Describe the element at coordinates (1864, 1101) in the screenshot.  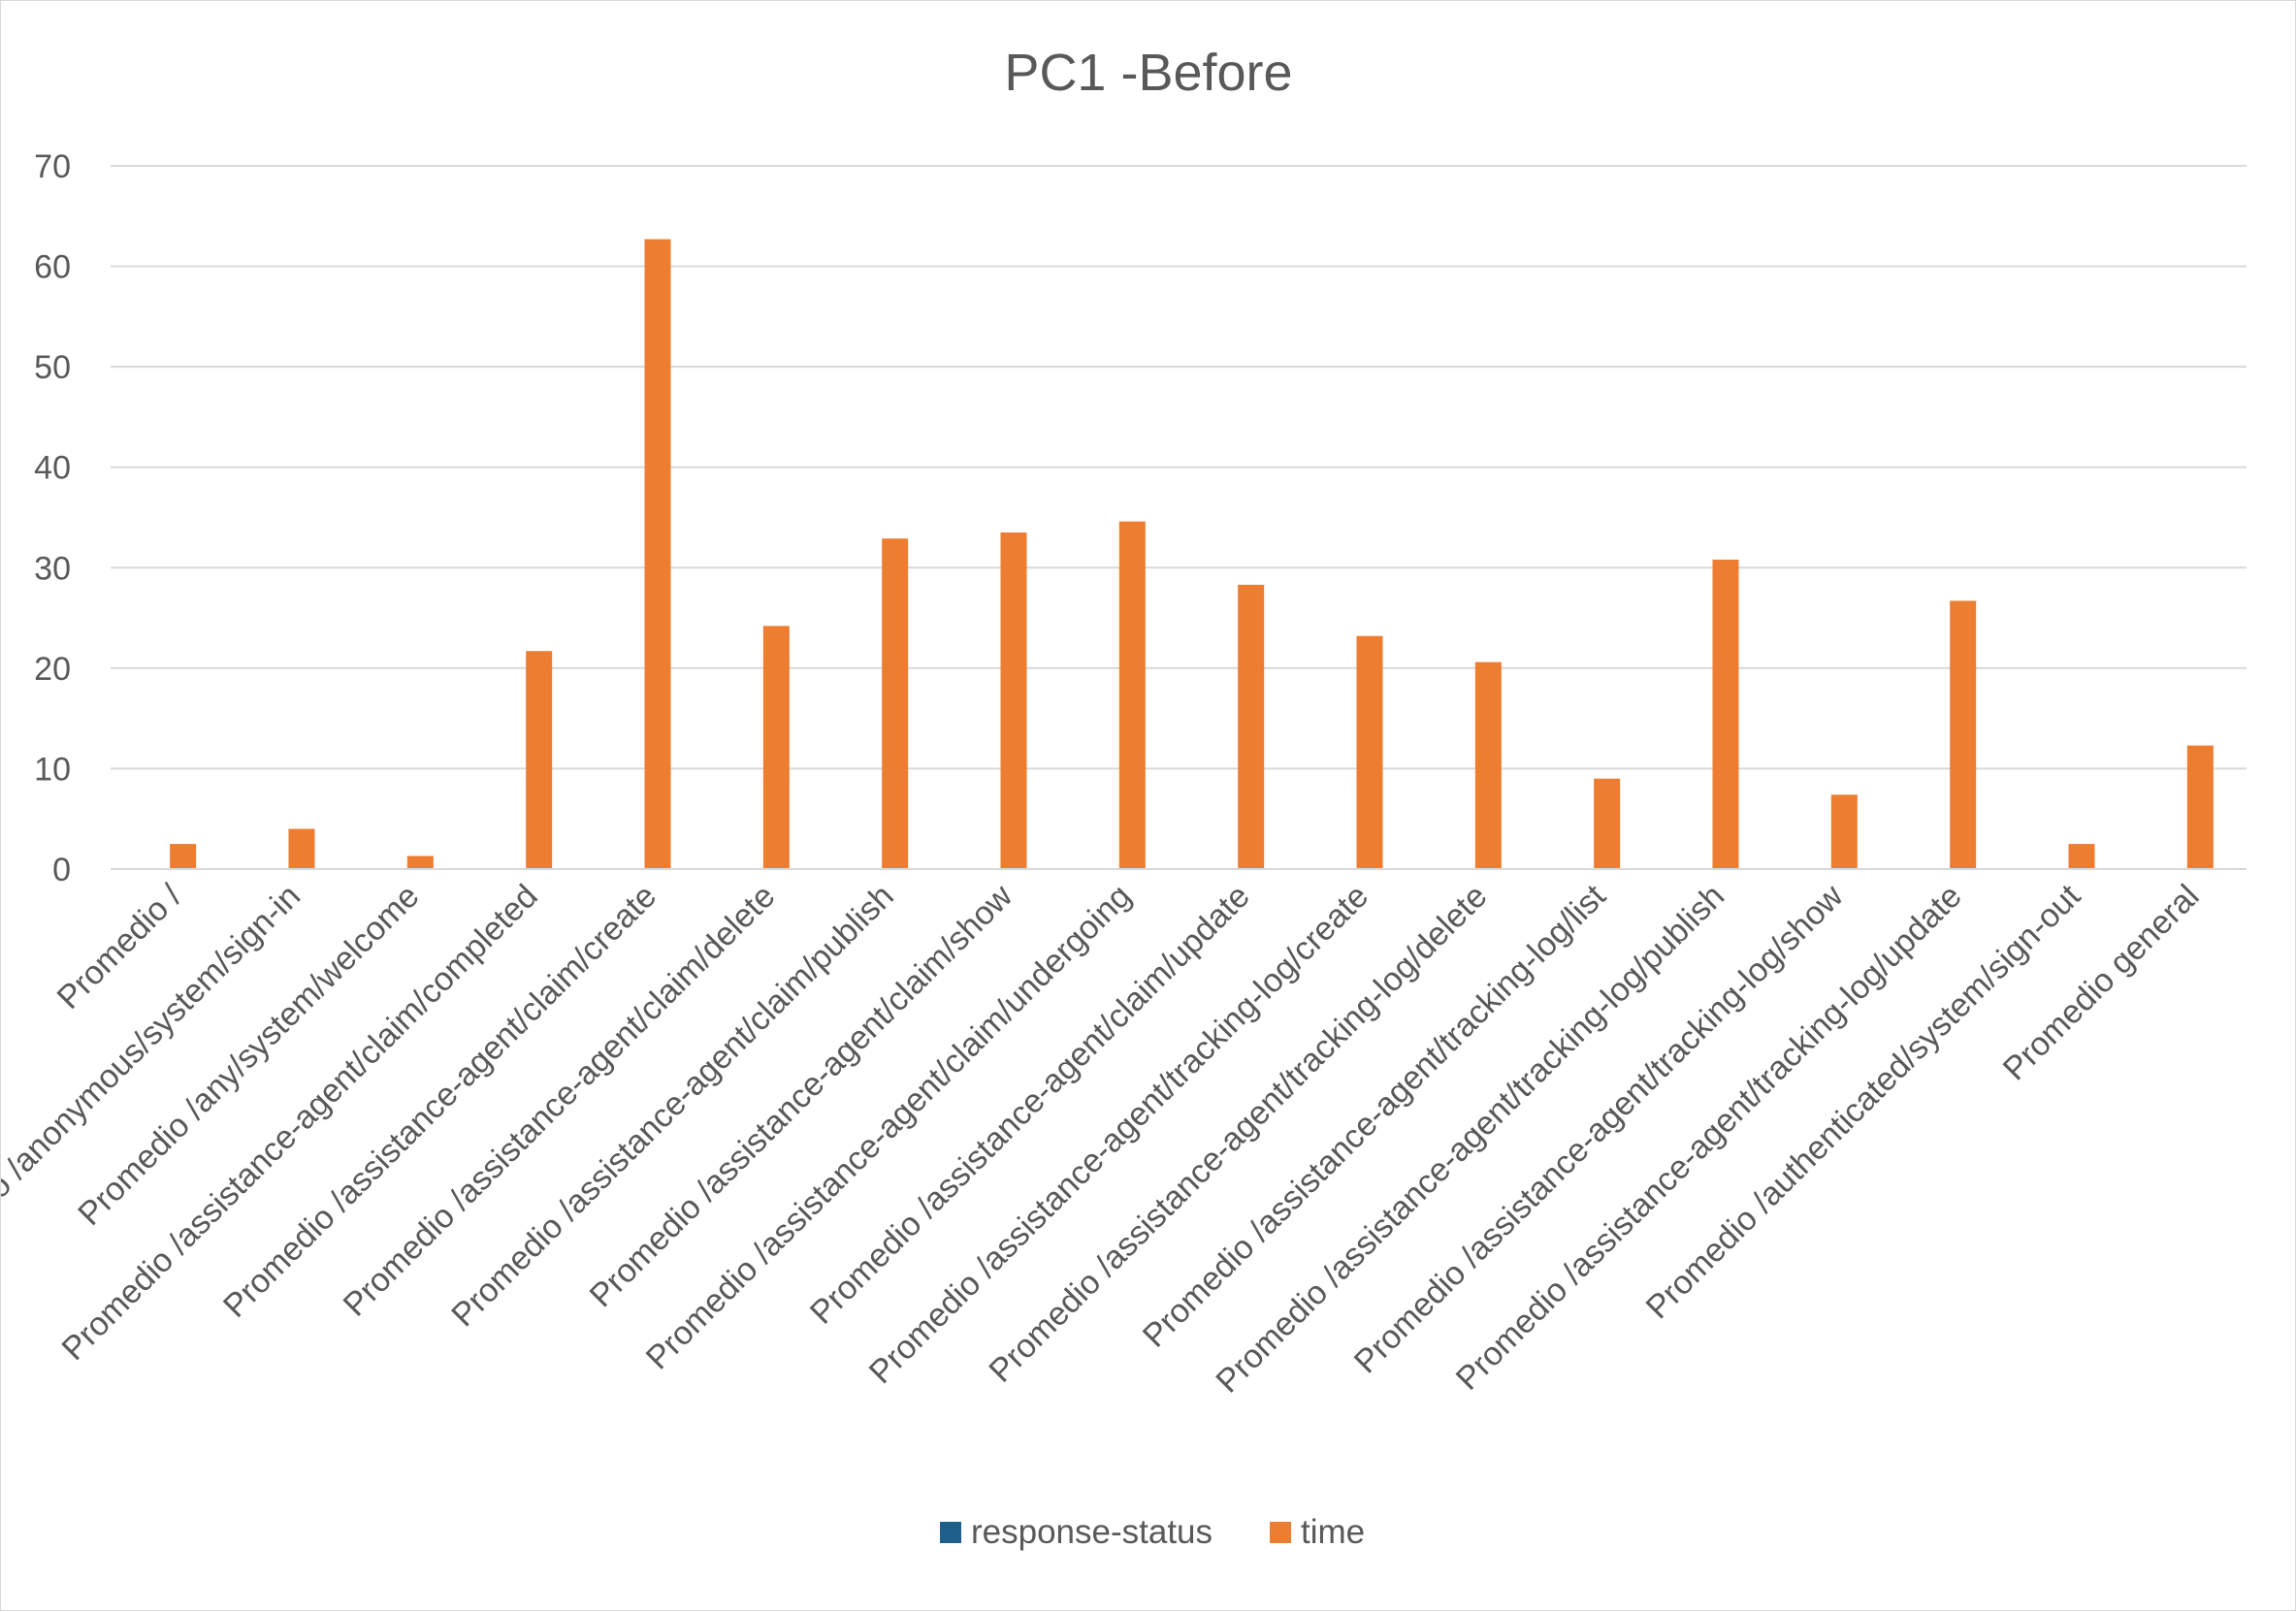
I see `x-category-label: Promedio /authenticated/system/sign-out` at that location.